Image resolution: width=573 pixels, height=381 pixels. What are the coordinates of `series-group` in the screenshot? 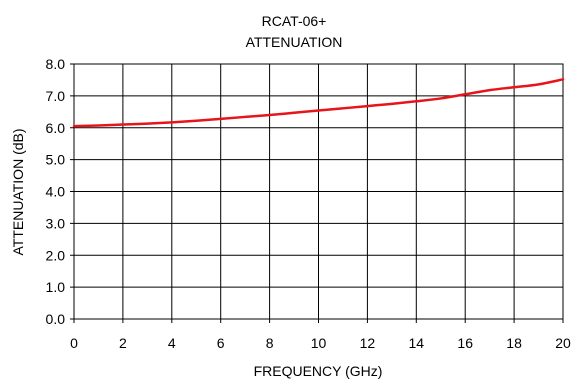 It's located at (318, 103).